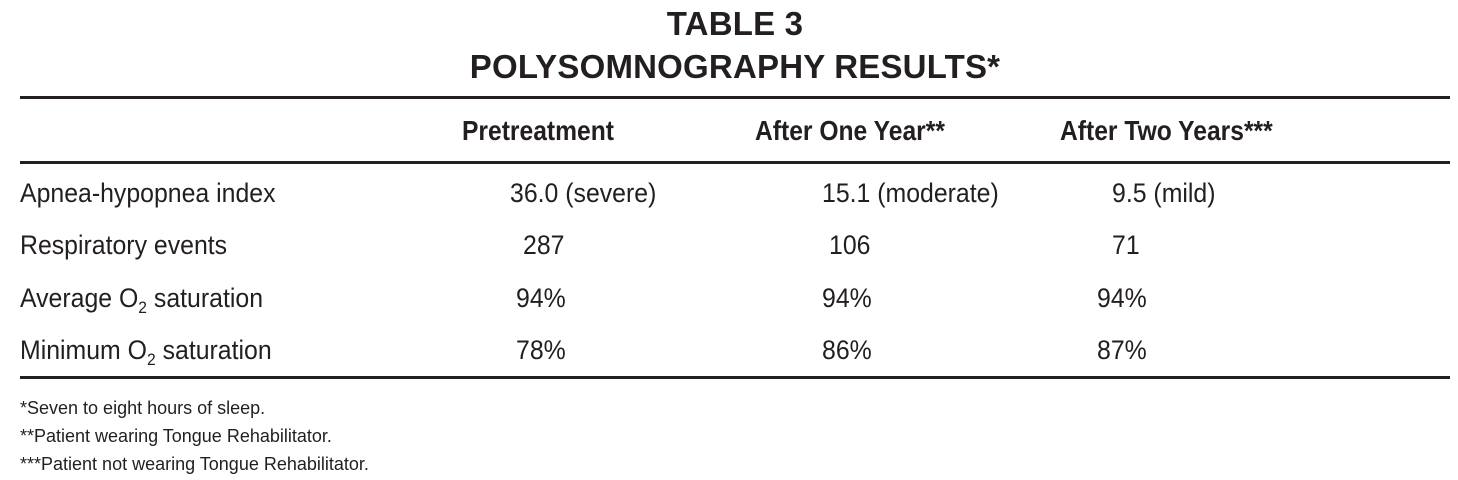 Image resolution: width=1458 pixels, height=480 pixels. Describe the element at coordinates (1122, 350) in the screenshot. I see `cell-minimum-o2-after-two-years: 87%` at that location.